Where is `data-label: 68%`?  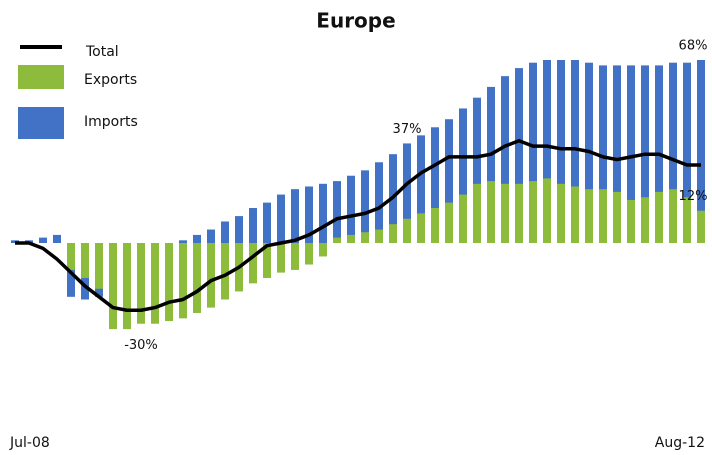 data-label: 68% is located at coordinates (693, 46).